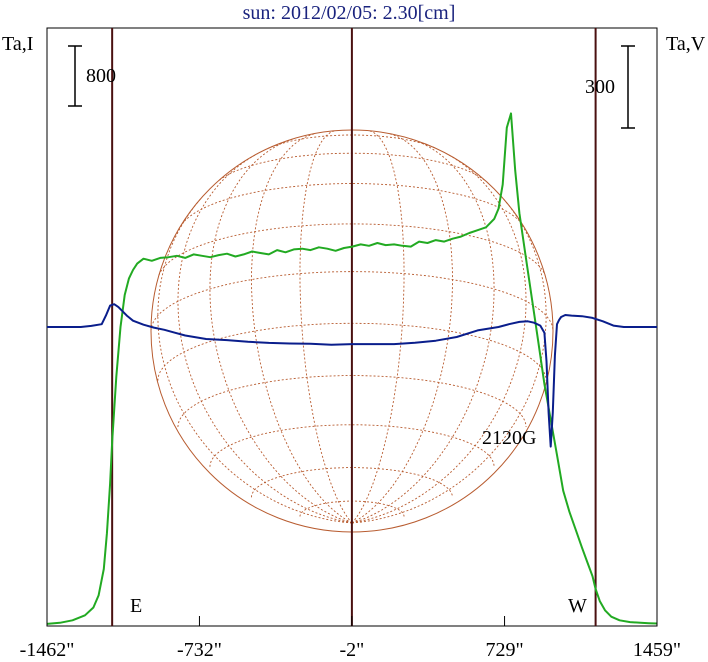 The image size is (708, 662). What do you see at coordinates (577, 606) in the screenshot?
I see `west-limb-label: W` at bounding box center [577, 606].